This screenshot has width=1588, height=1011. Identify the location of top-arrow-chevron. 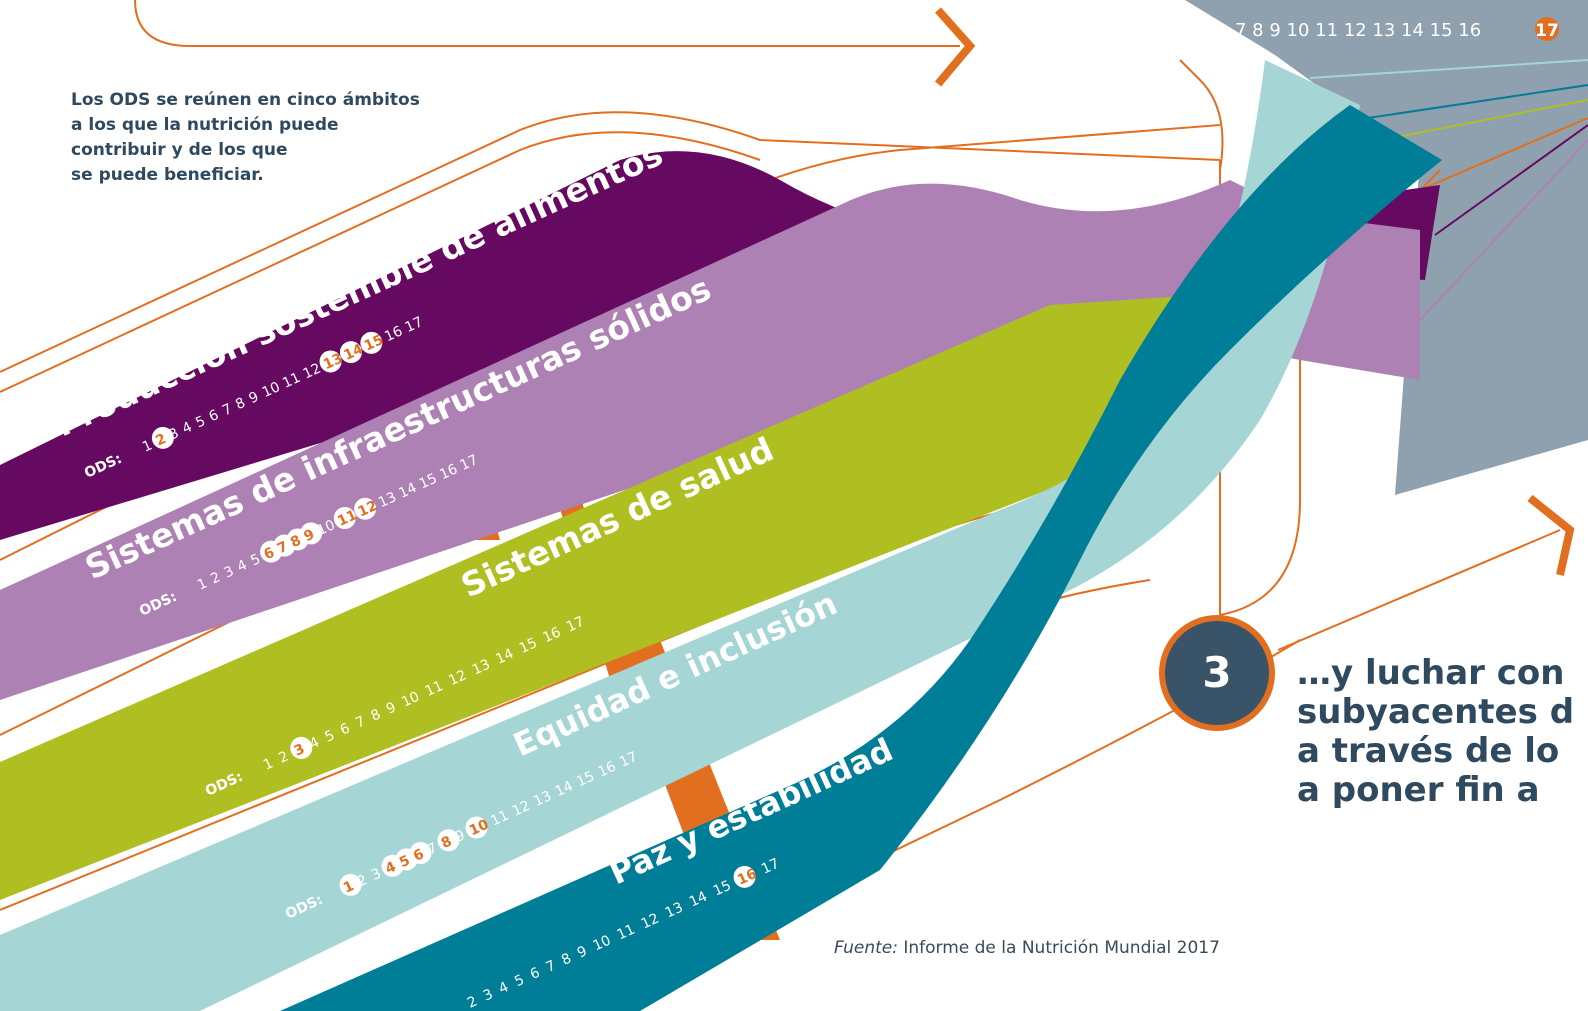
(955, 47).